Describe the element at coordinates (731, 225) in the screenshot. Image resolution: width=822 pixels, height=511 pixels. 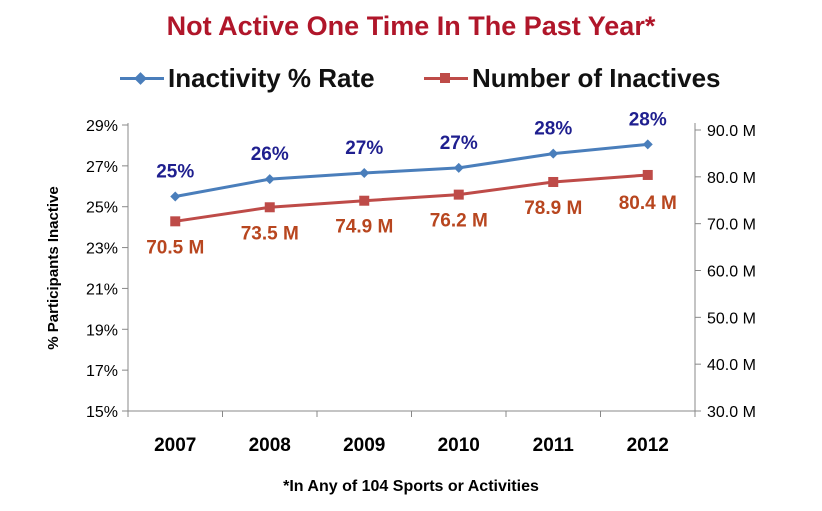
I see `right-tick-label: 70.0 M` at that location.